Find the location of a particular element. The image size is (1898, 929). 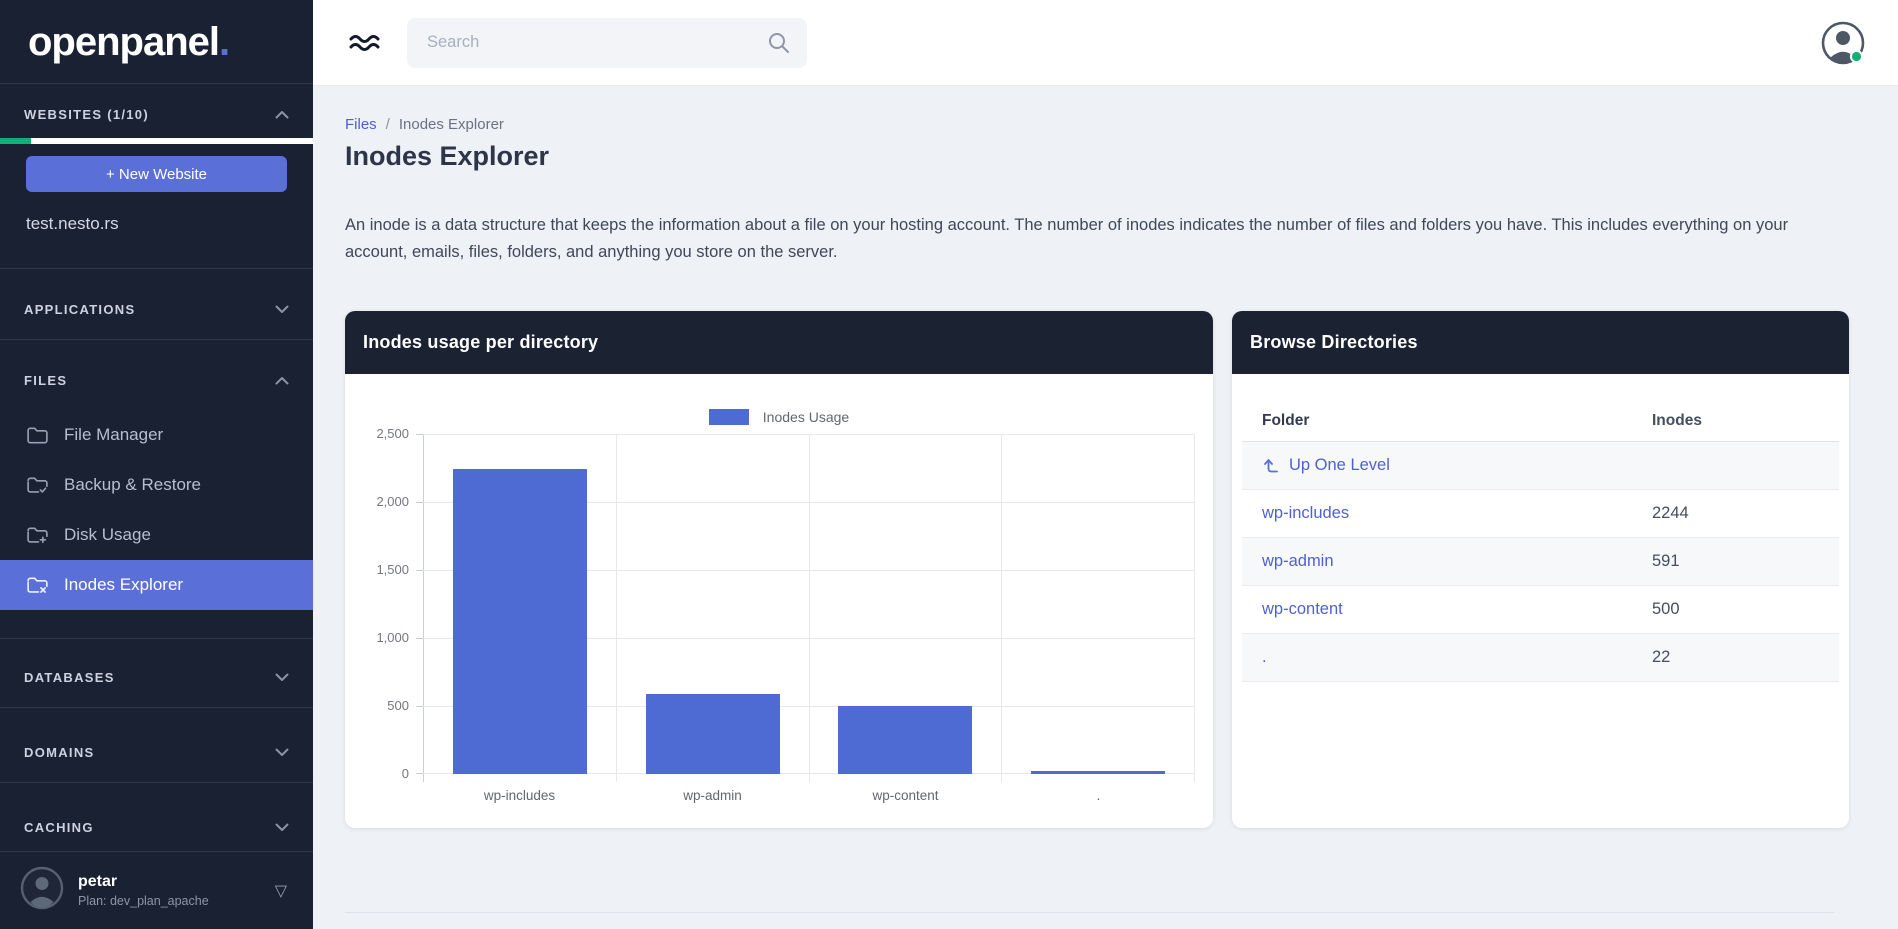

sidebar-section-domains: DOMAINS is located at coordinates (156, 752).